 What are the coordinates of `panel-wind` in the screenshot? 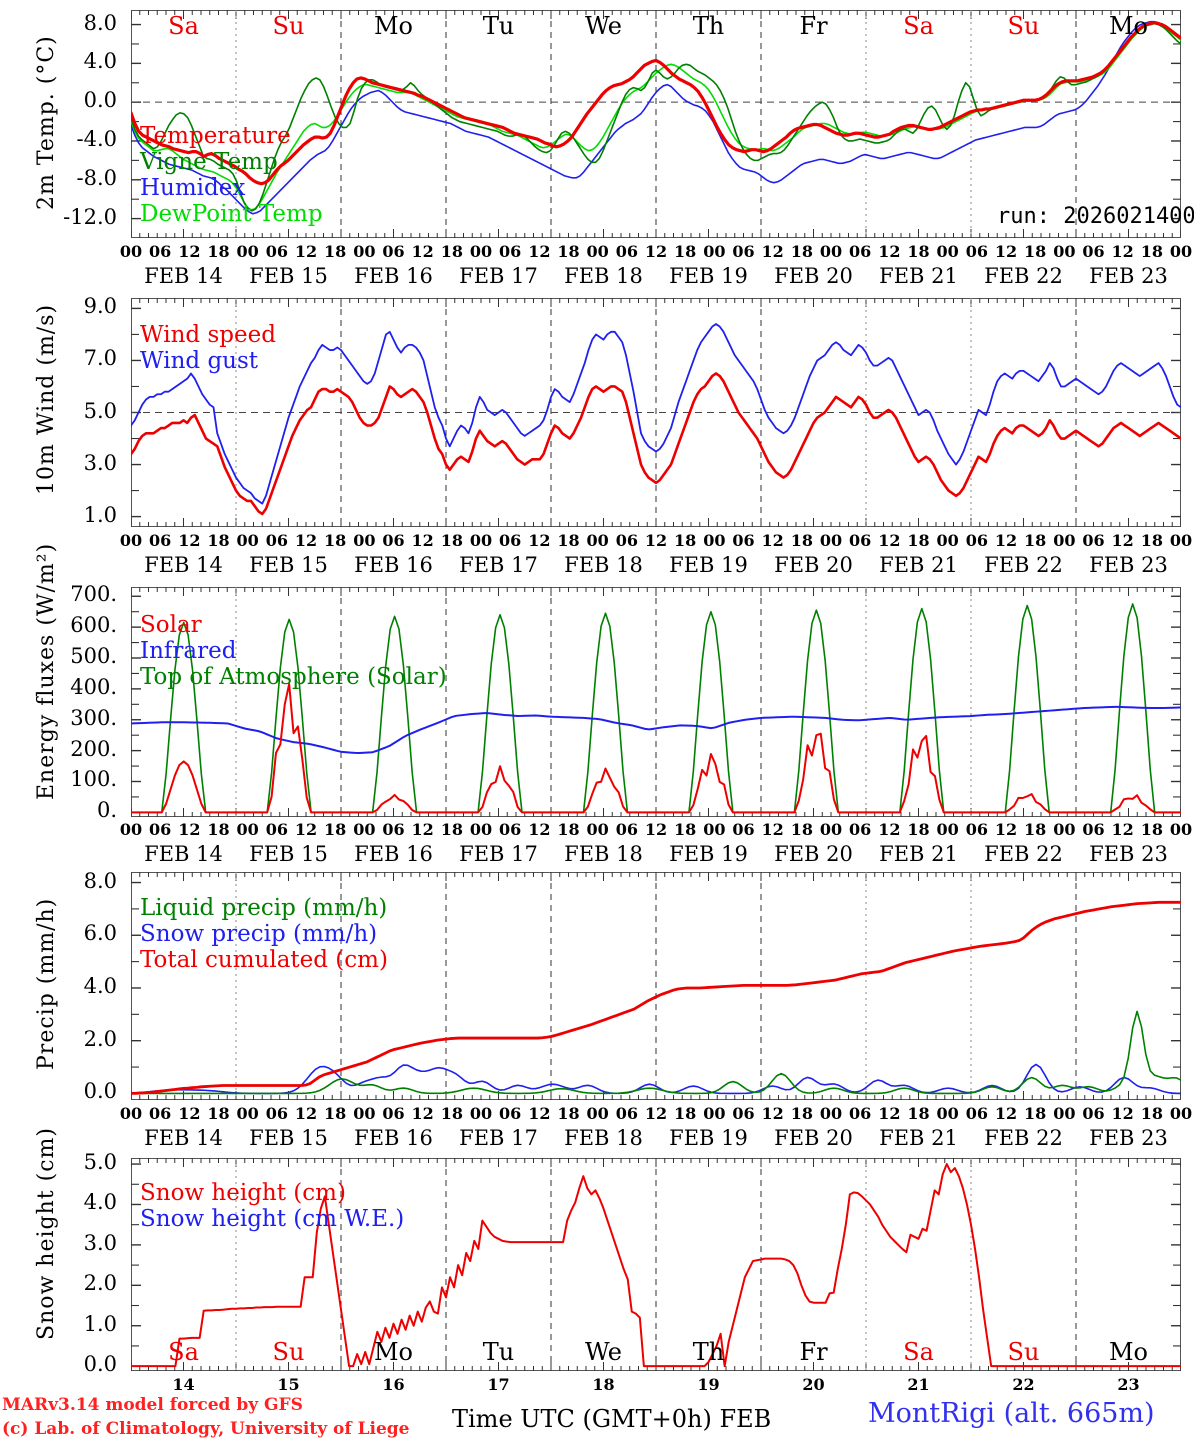 It's located at (656, 412).